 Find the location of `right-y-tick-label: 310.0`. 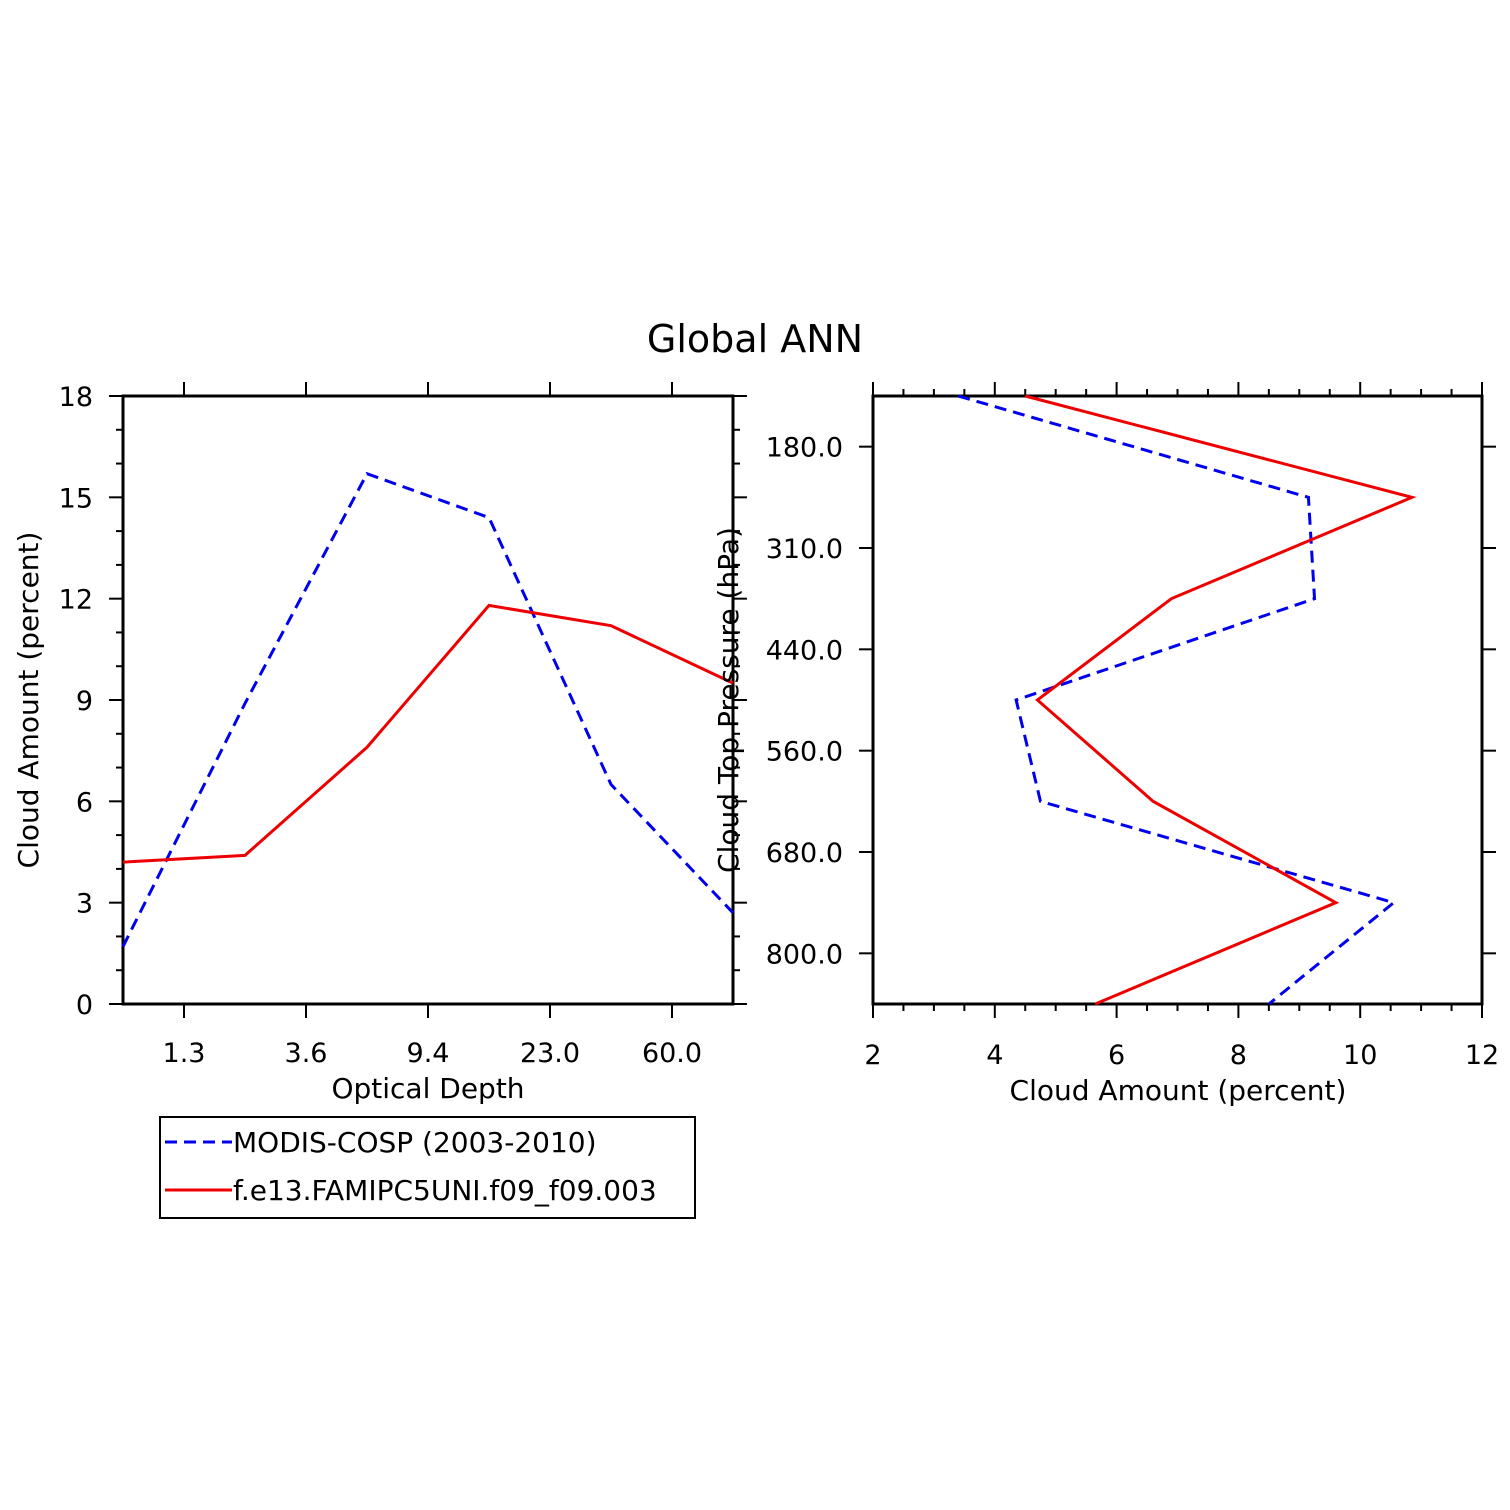

right-y-tick-label: 310.0 is located at coordinates (804, 549).